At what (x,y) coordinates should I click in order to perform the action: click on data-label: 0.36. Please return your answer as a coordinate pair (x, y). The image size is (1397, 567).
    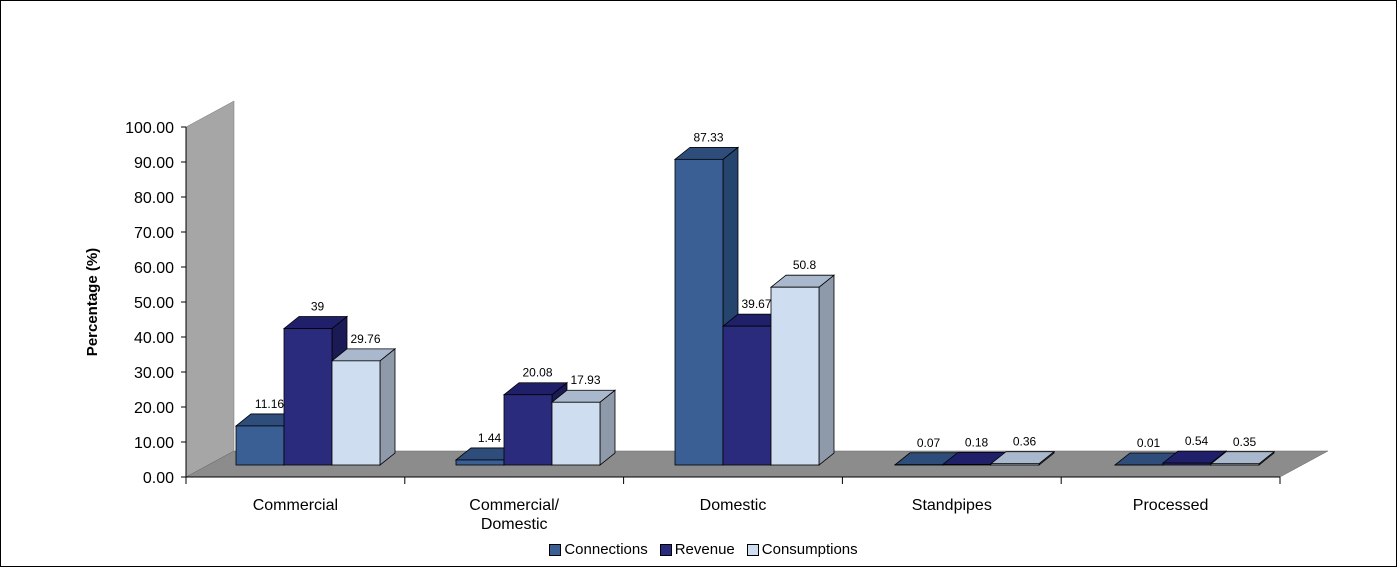
    Looking at the image, I should click on (1025, 442).